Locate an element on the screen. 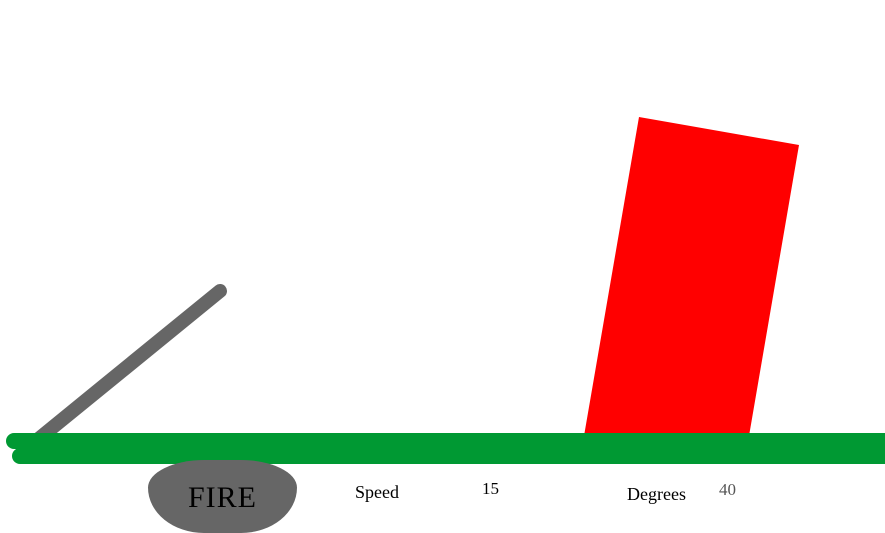 This screenshot has height=533, width=885. fire-button-label: FIRE is located at coordinates (222, 497).